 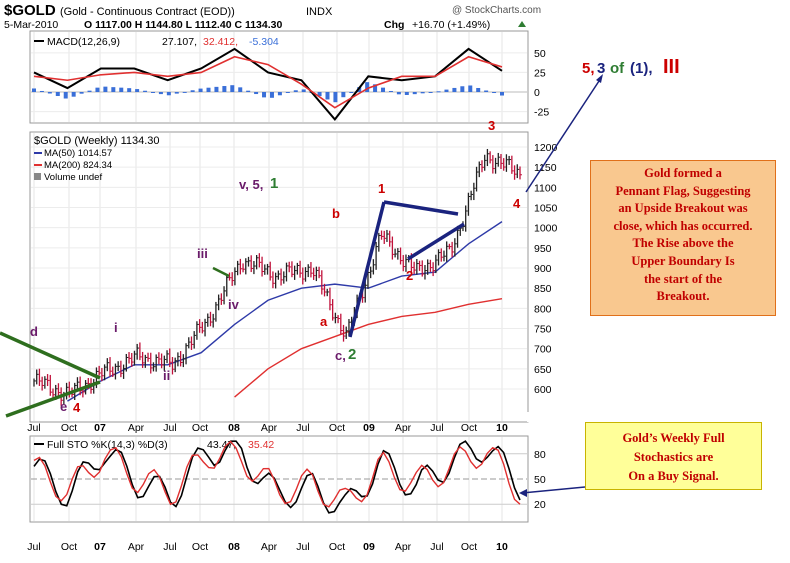 What do you see at coordinates (83, 42) in the screenshot?
I see `macd-label: MACD(12,26,9)` at bounding box center [83, 42].